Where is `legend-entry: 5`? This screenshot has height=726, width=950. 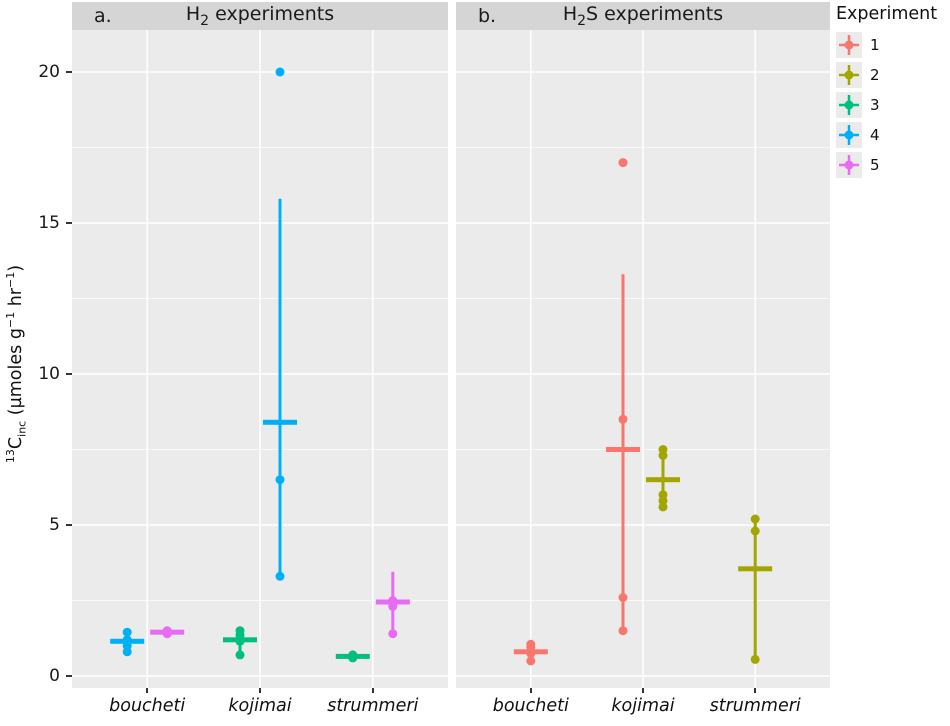 legend-entry: 5 is located at coordinates (892, 164).